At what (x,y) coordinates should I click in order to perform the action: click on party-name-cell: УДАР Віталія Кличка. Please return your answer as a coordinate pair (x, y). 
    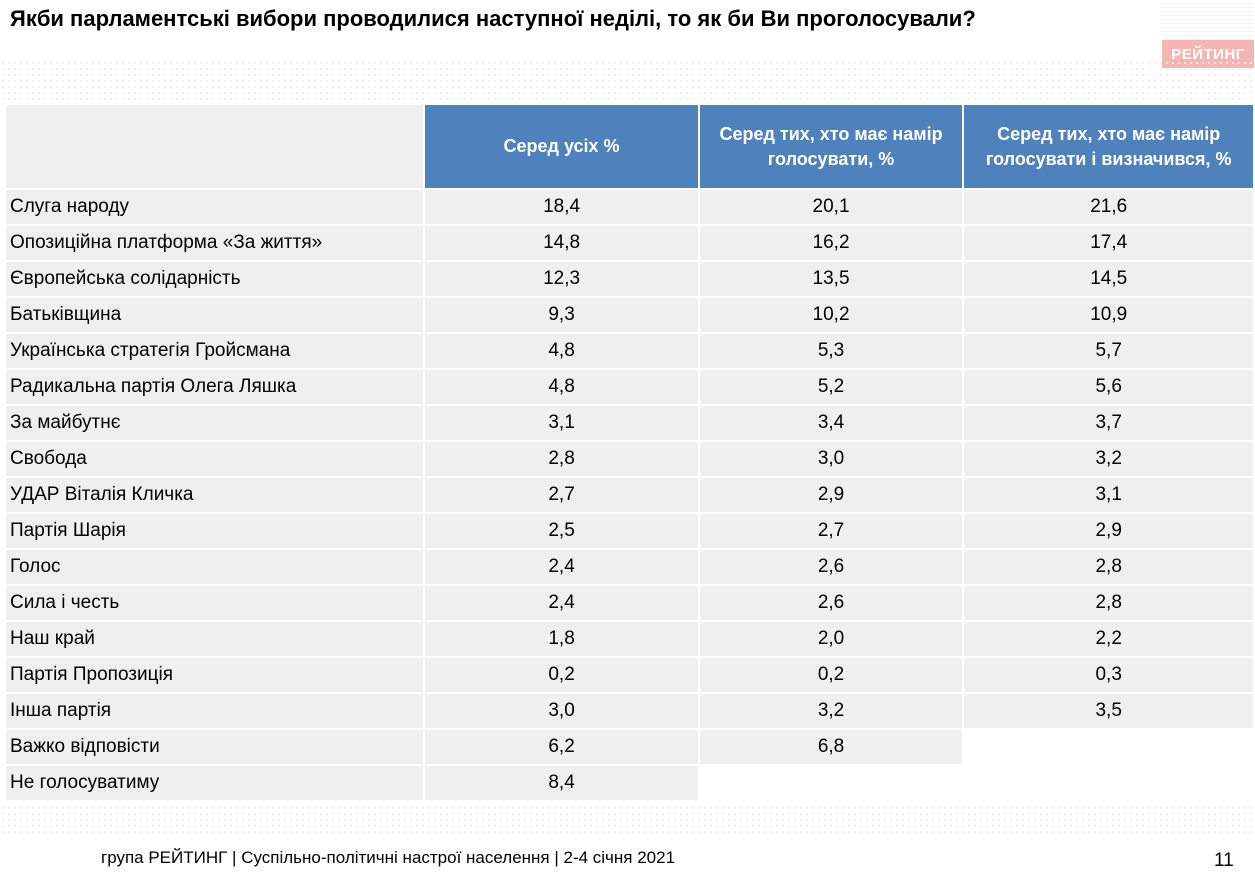
    Looking at the image, I should click on (215, 495).